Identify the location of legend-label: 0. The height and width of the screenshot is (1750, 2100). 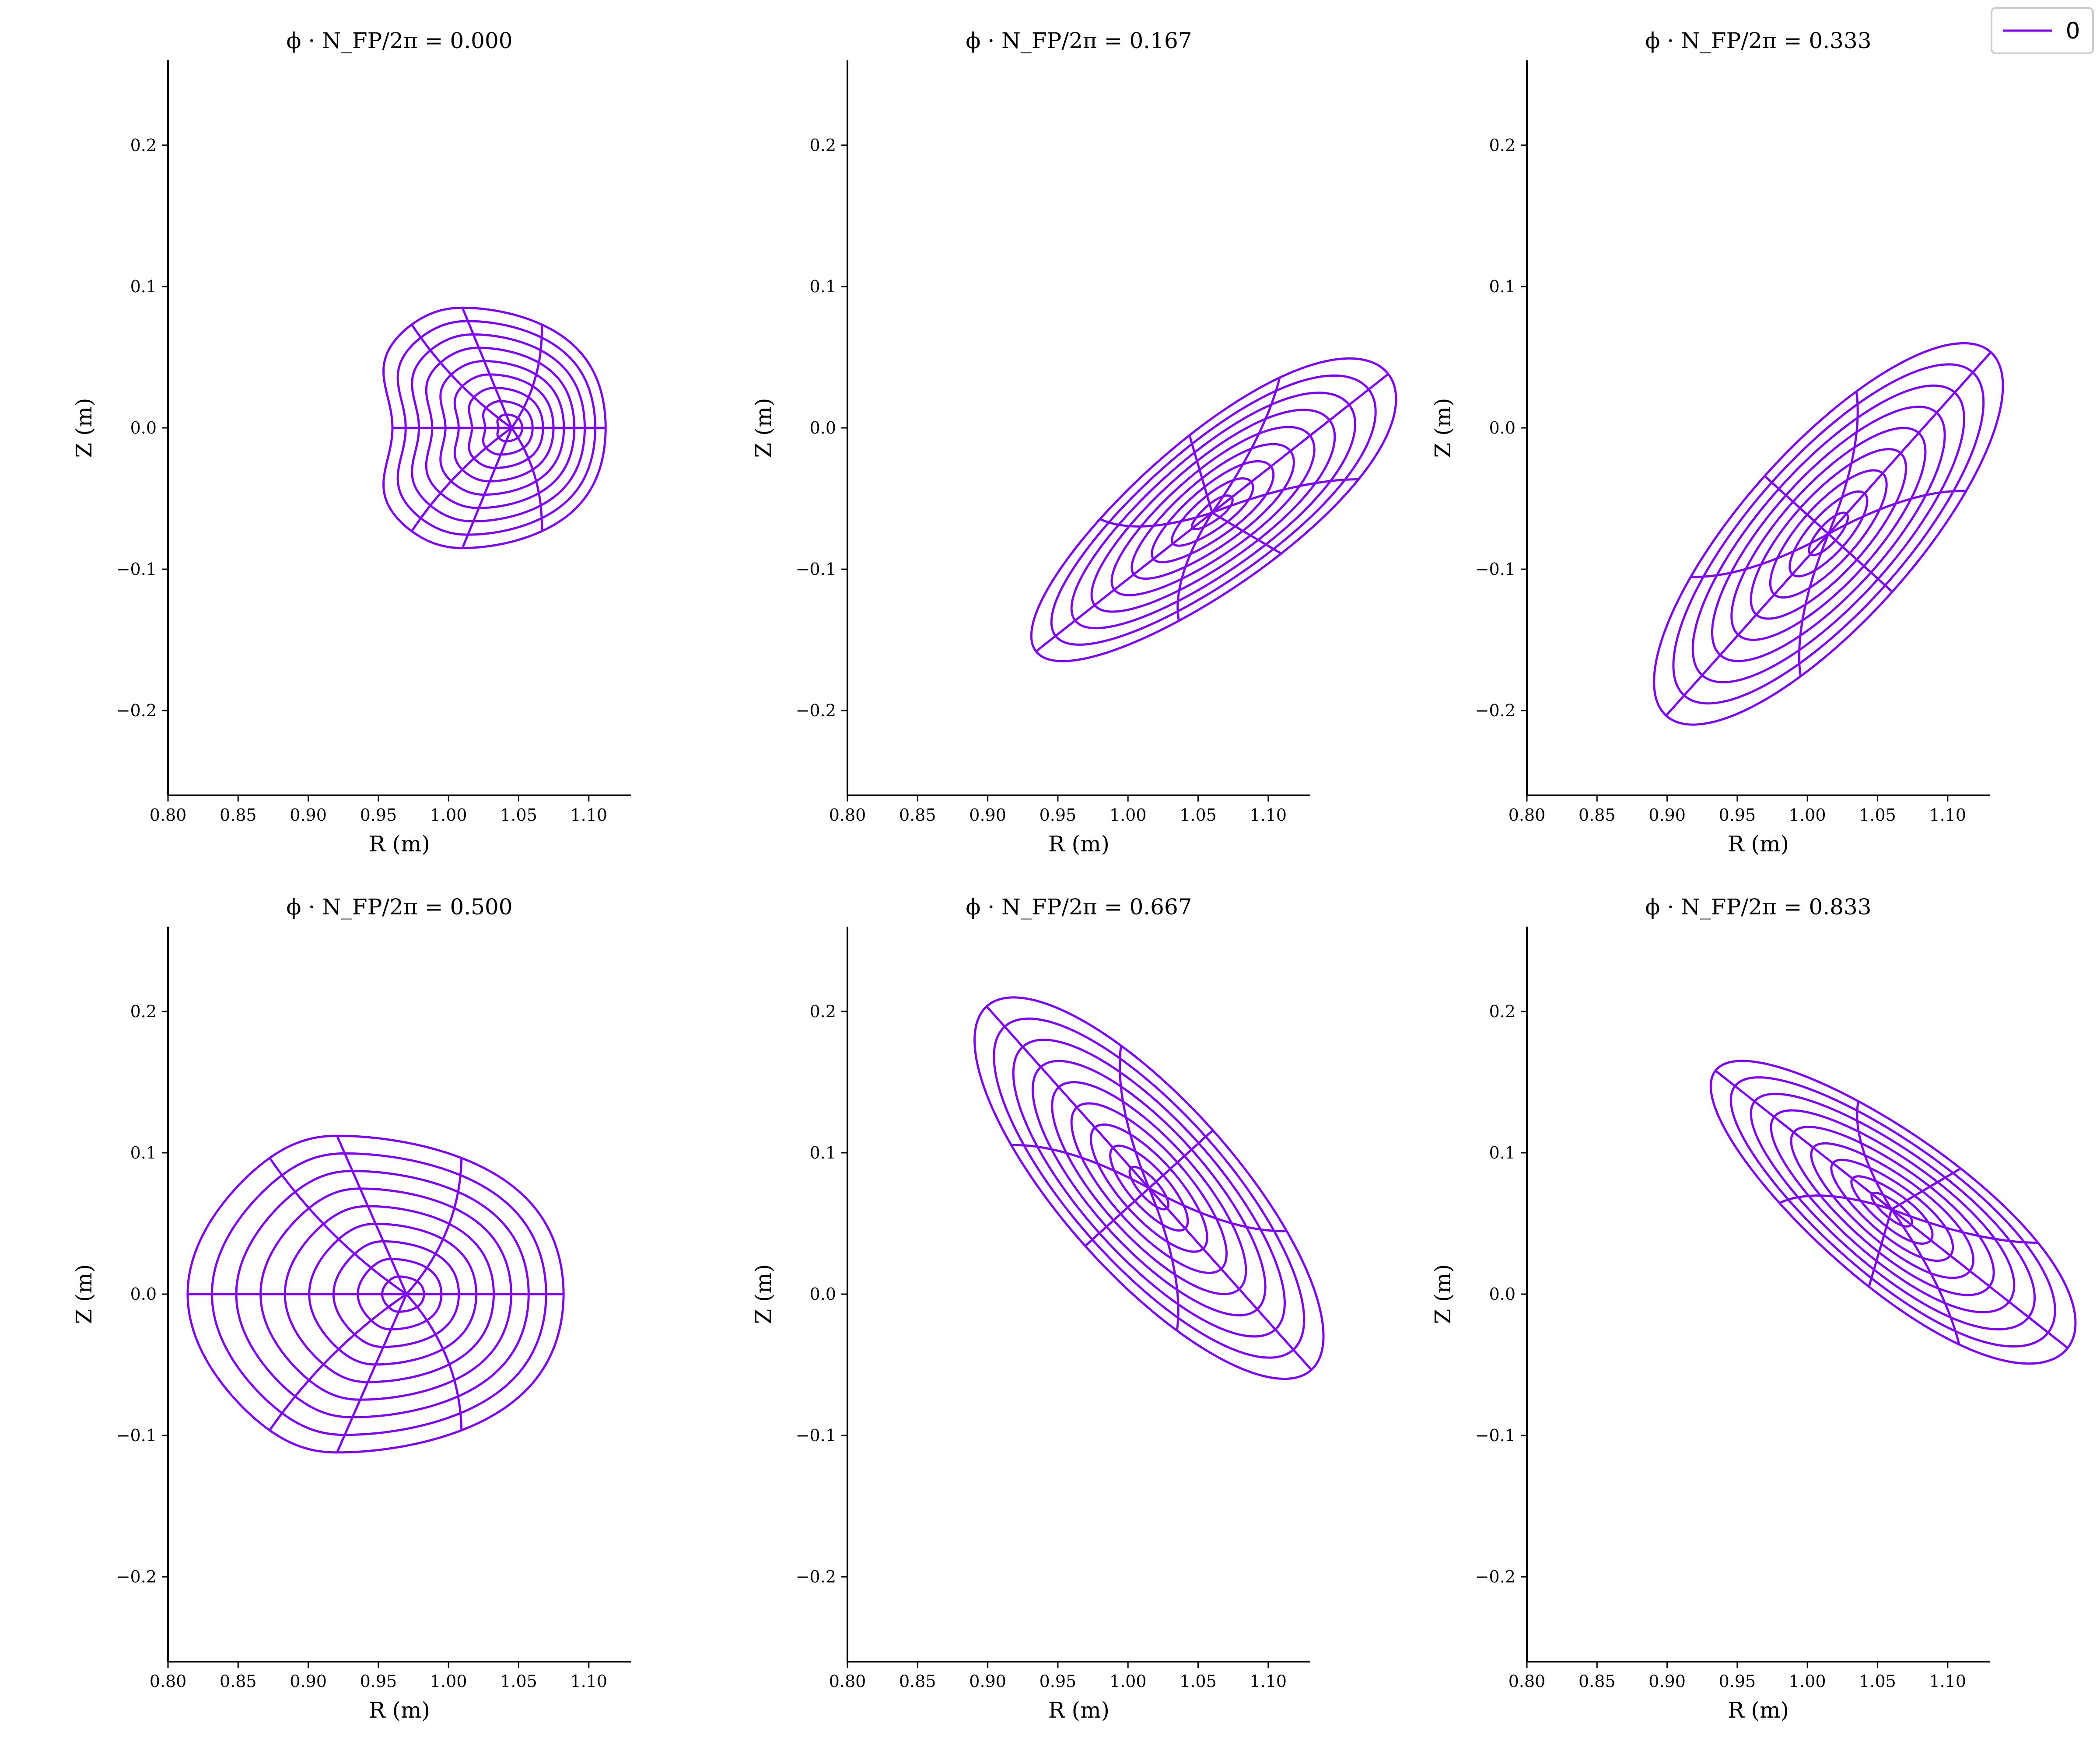
(2072, 31).